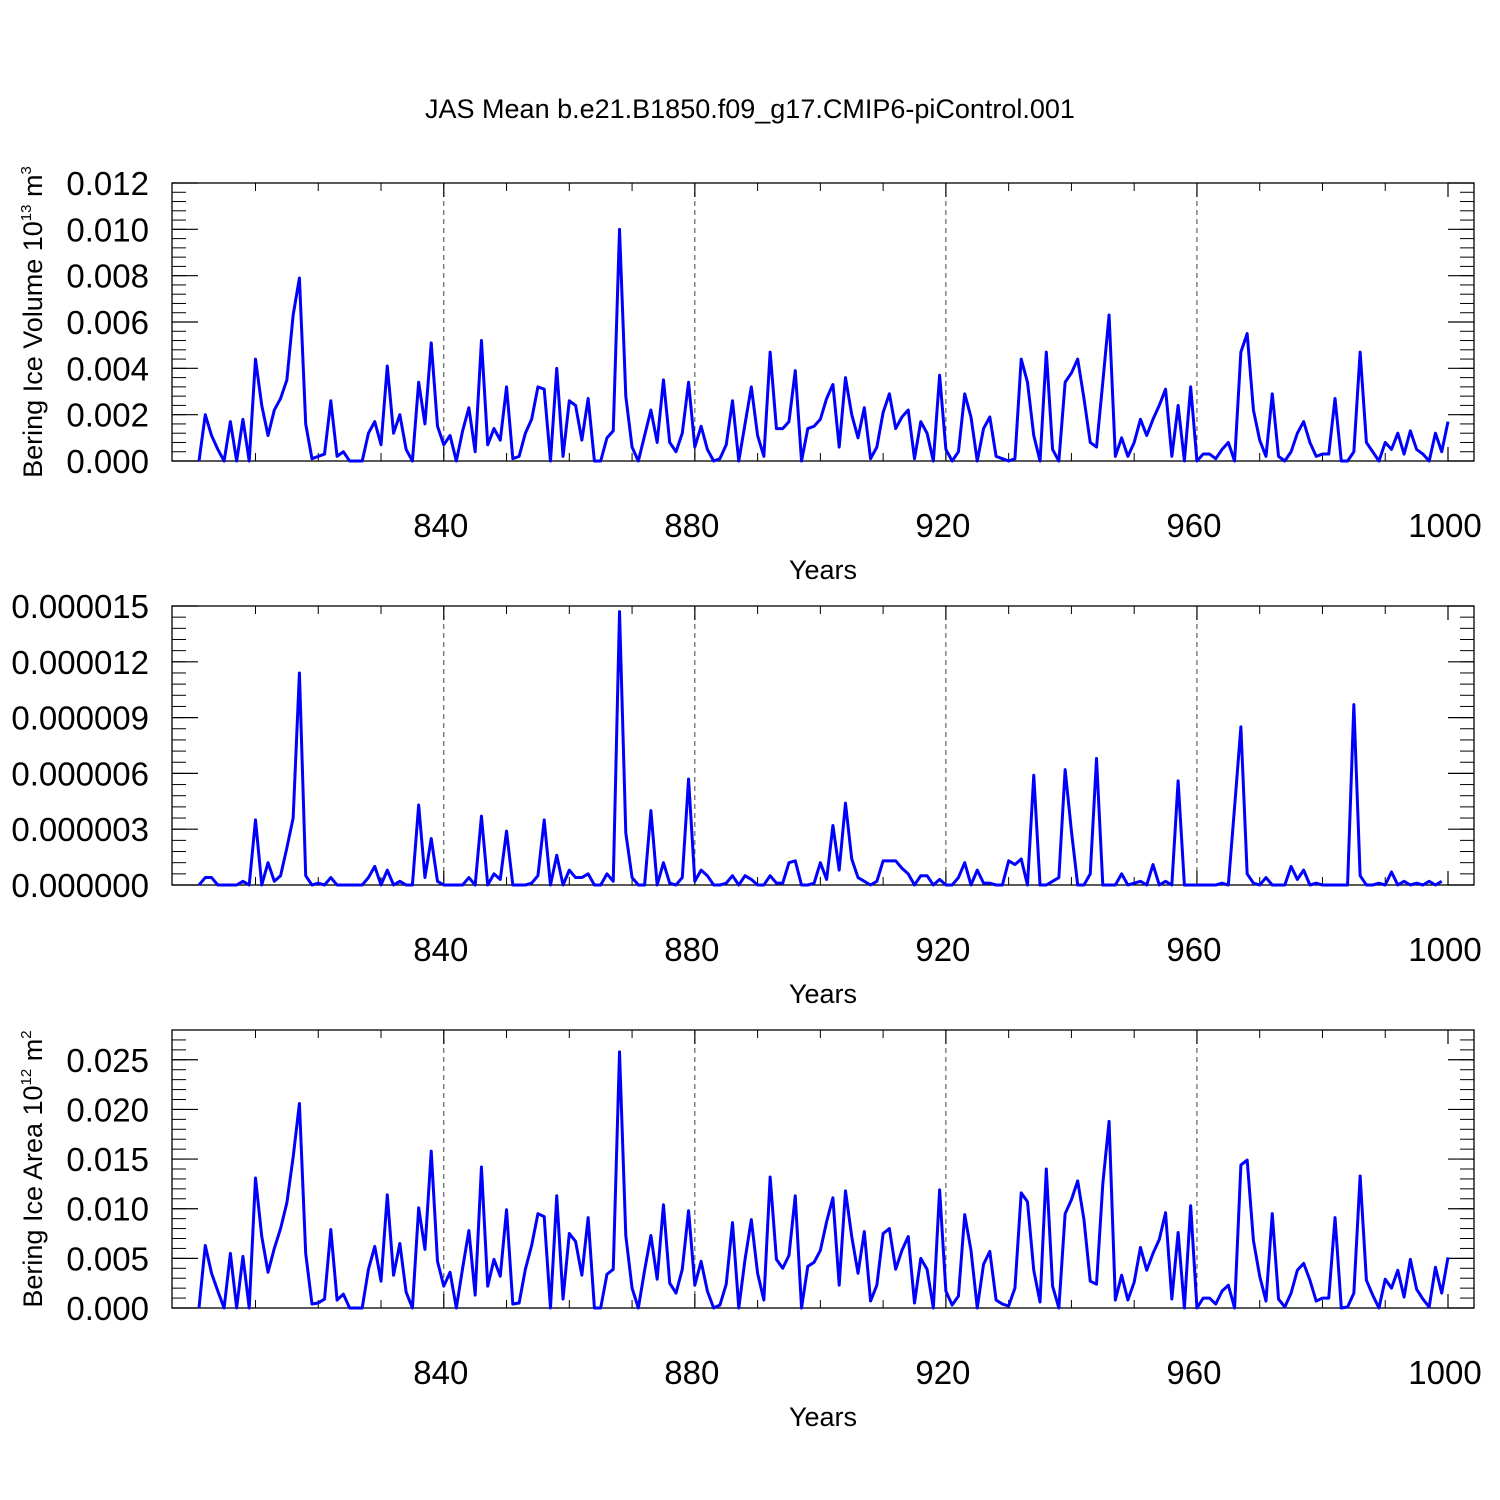 This screenshot has height=1500, width=1500. I want to click on panel-2-x-axis-label: Years, so click(823, 994).